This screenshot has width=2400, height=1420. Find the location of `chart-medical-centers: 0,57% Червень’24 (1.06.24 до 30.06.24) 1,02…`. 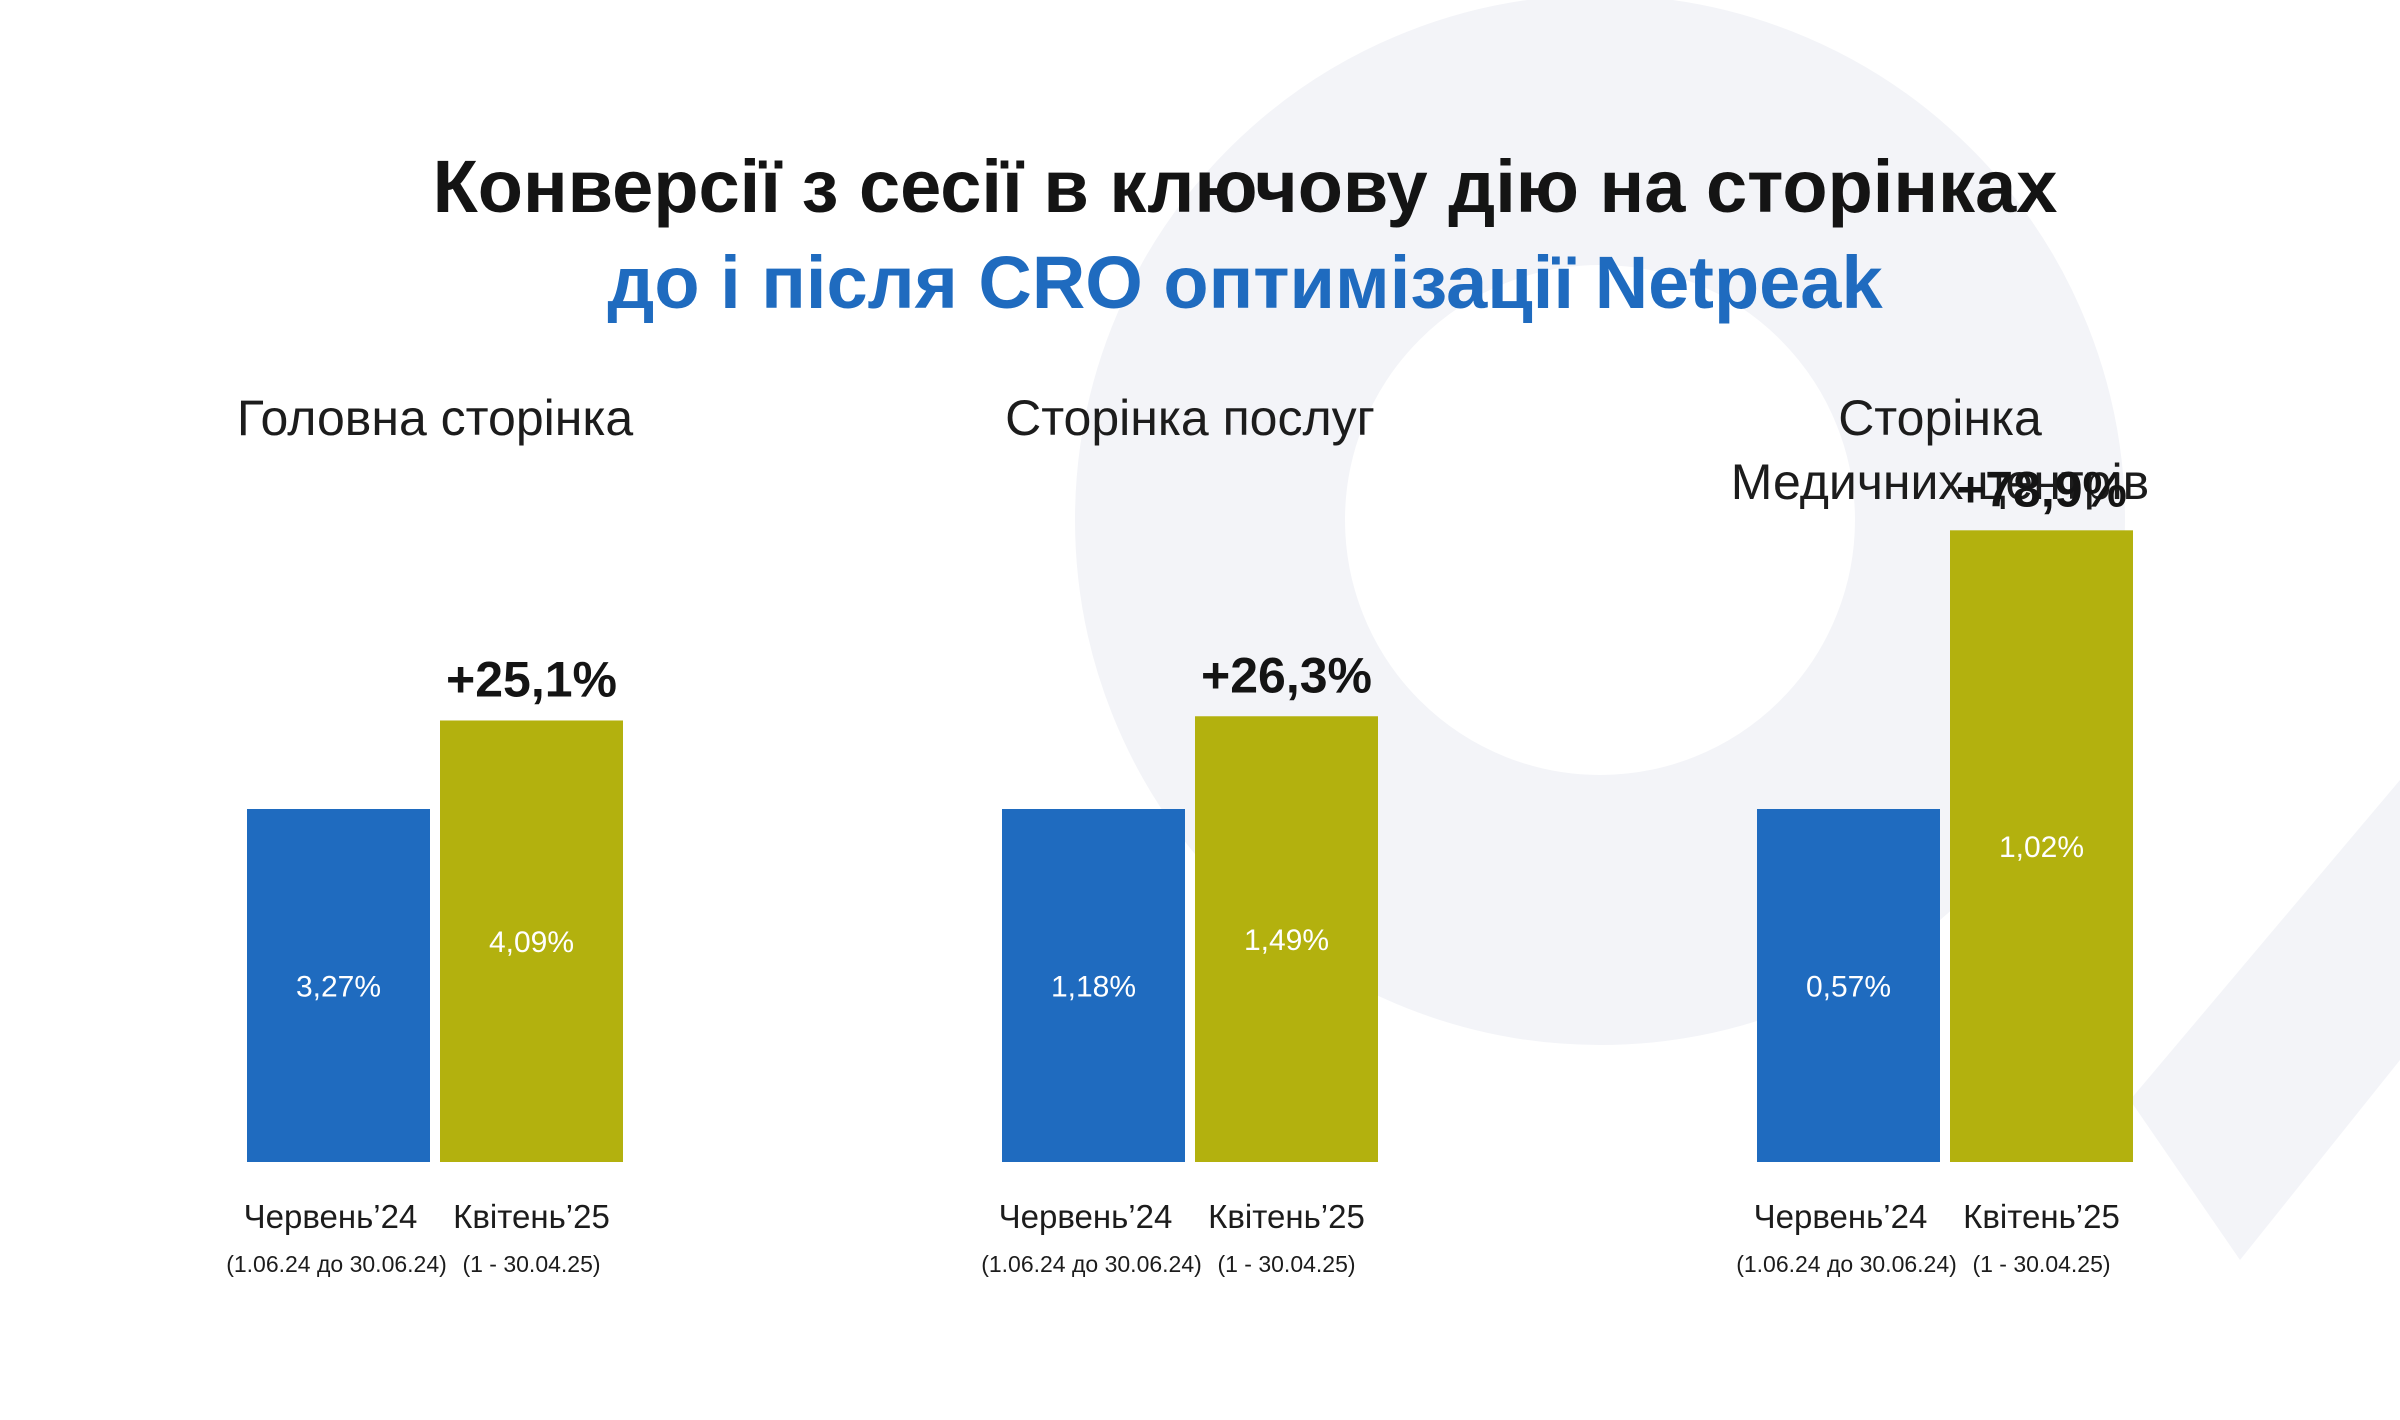

chart-medical-centers: 0,57% Червень’24 (1.06.24 до 30.06.24) 1,02… is located at coordinates (1934, 869).